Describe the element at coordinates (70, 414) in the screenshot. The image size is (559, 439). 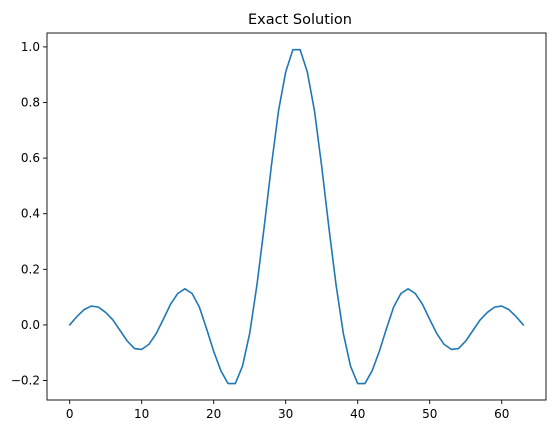
I see `x-tick-label: 0` at that location.